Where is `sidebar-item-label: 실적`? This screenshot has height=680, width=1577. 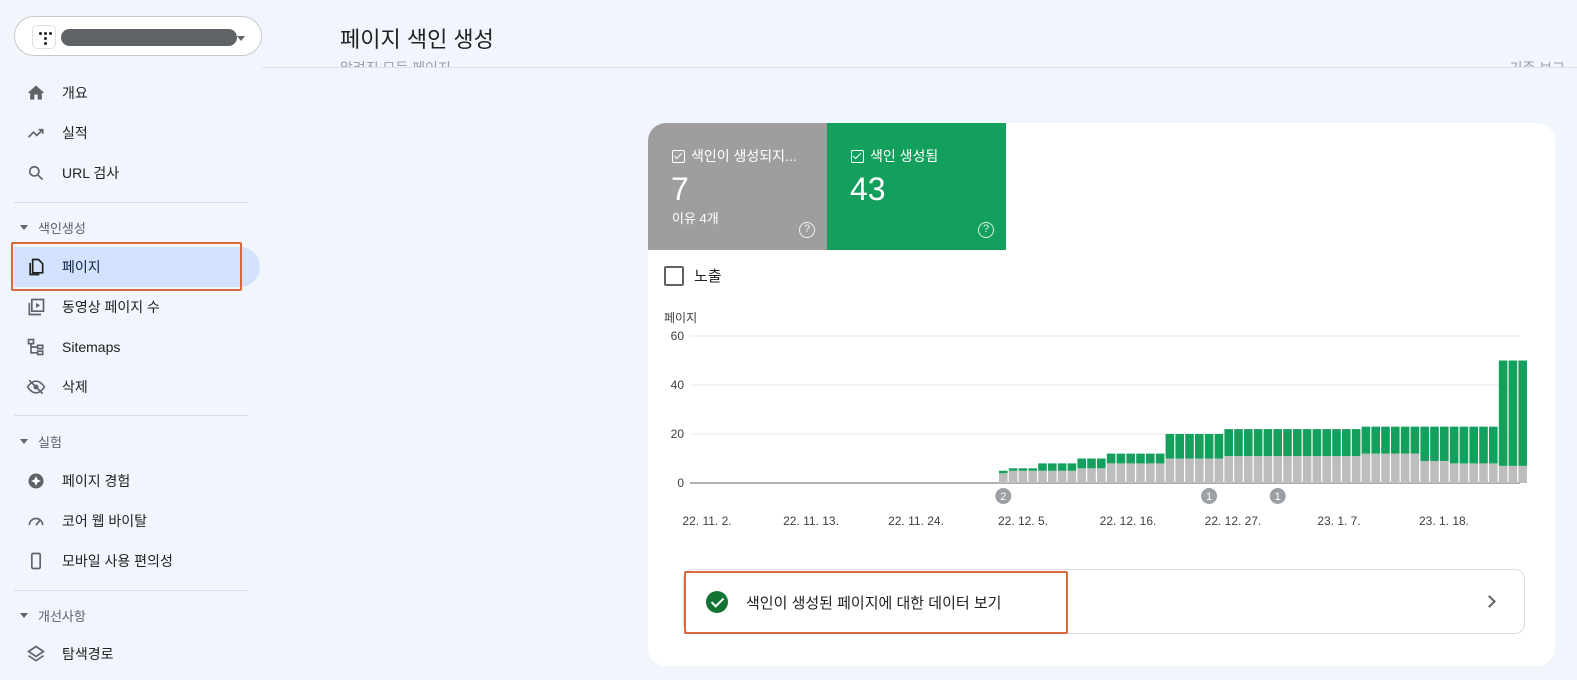
sidebar-item-label: 실적 is located at coordinates (75, 133).